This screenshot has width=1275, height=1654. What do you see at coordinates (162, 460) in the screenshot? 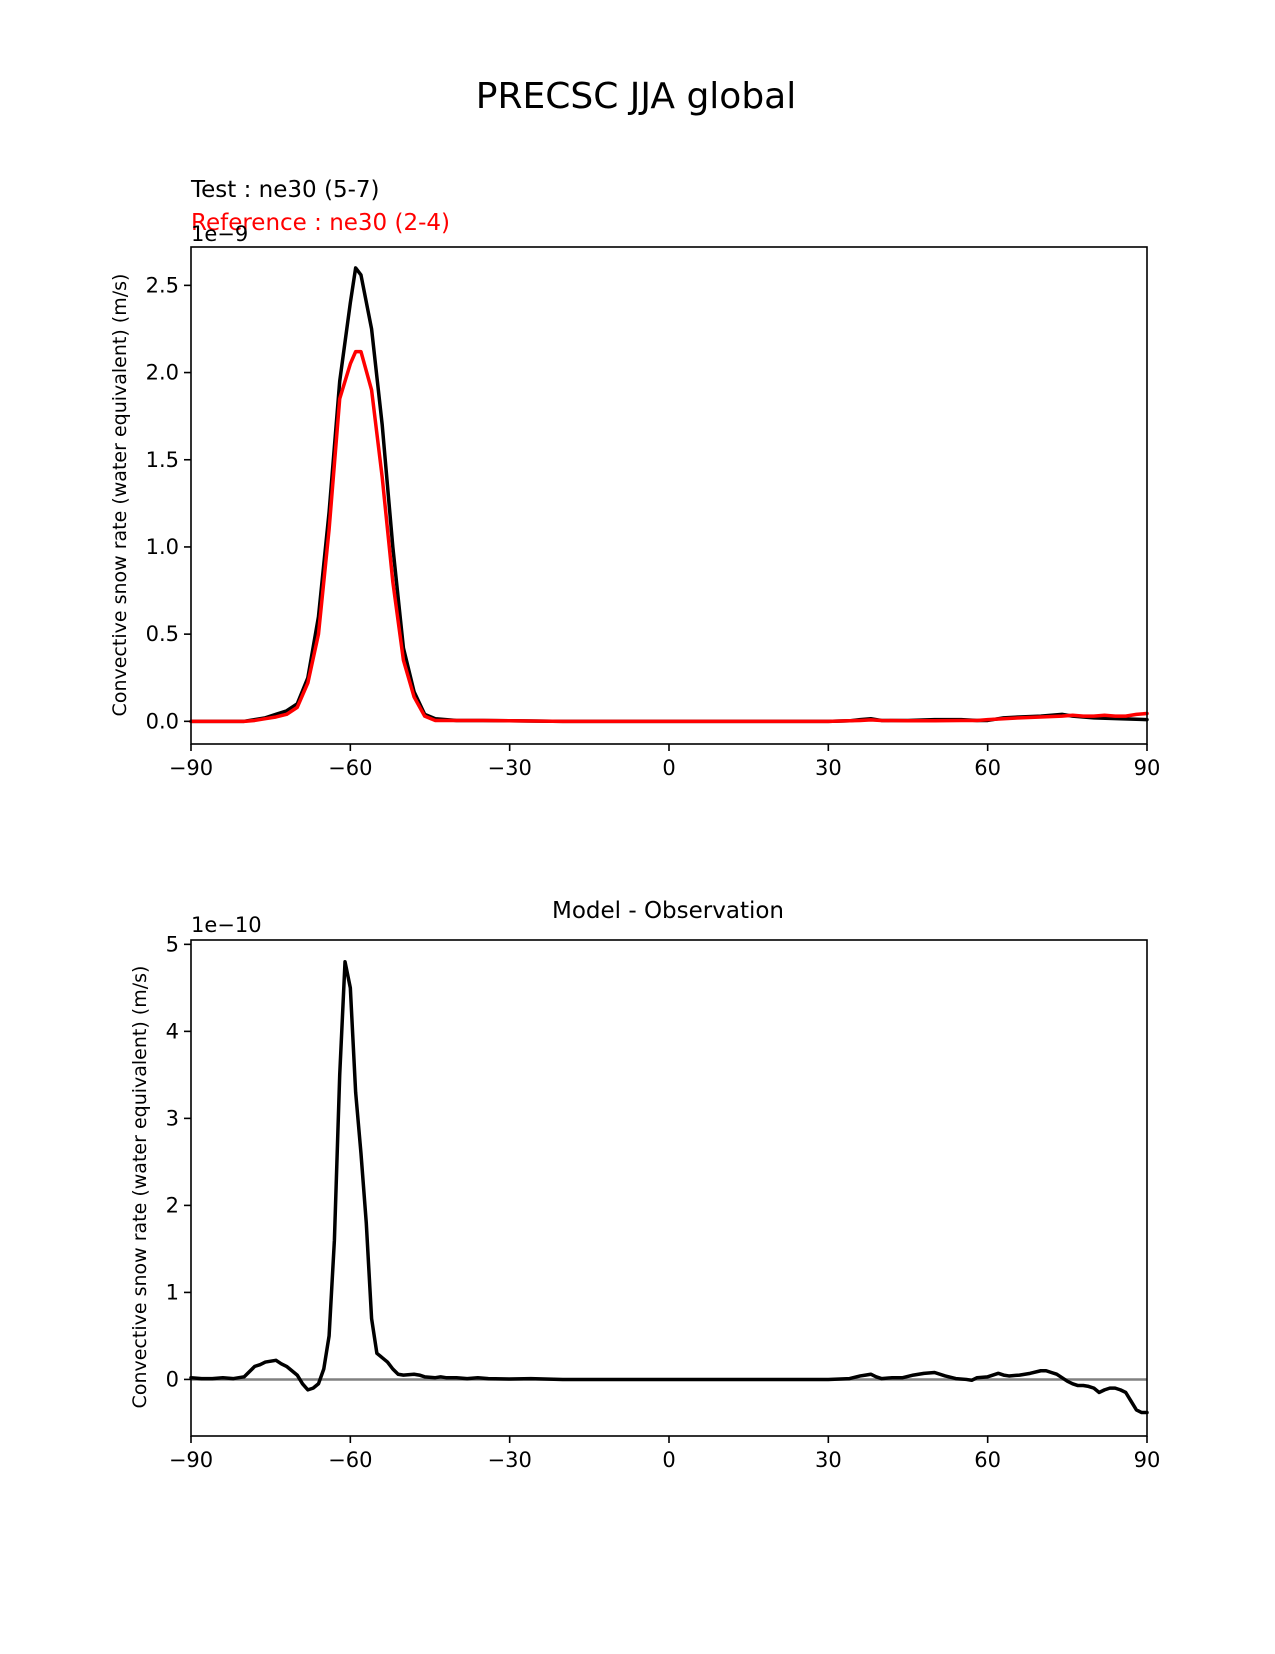
I see `y-tick-label: 1.5` at bounding box center [162, 460].